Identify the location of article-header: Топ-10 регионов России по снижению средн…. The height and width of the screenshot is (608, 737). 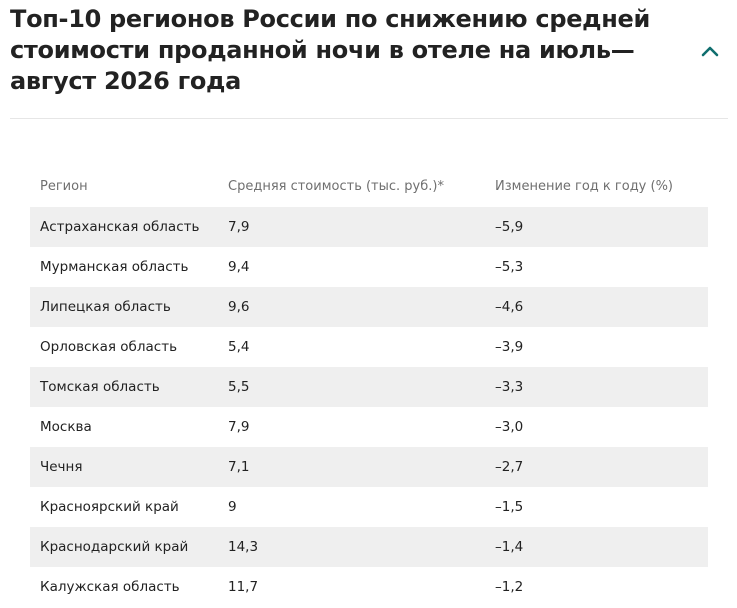
(355, 50).